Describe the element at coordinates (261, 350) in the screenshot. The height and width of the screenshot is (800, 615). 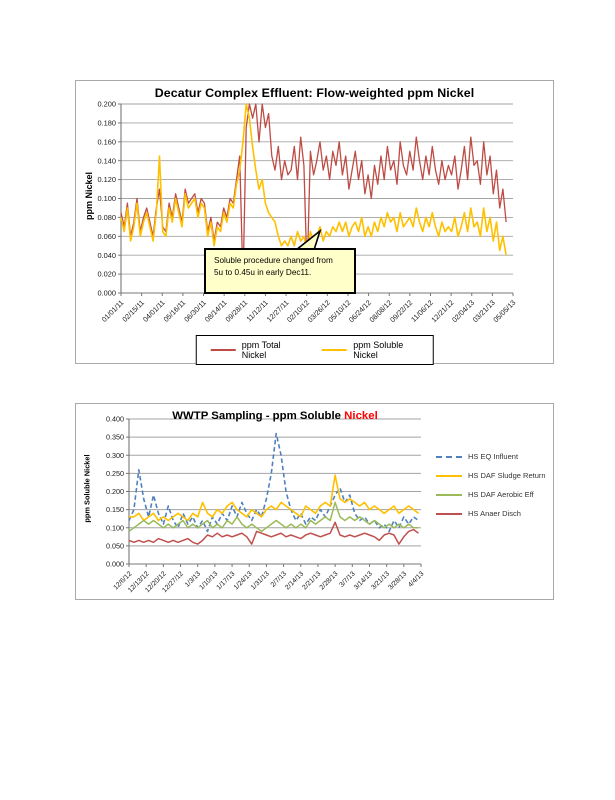
I see `legend-label: ppm Total Nickel` at that location.